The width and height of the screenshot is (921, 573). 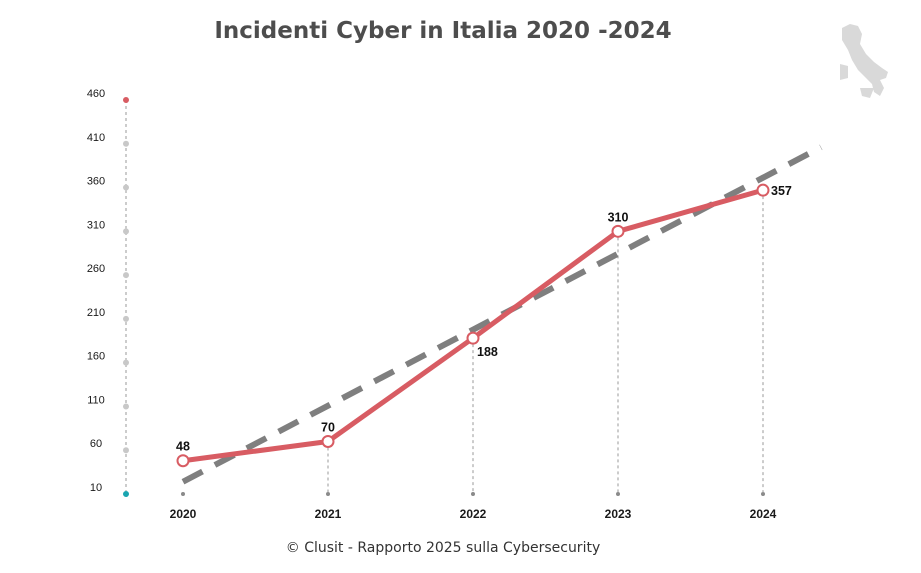 What do you see at coordinates (328, 514) in the screenshot?
I see `x-tick-label: 2021` at bounding box center [328, 514].